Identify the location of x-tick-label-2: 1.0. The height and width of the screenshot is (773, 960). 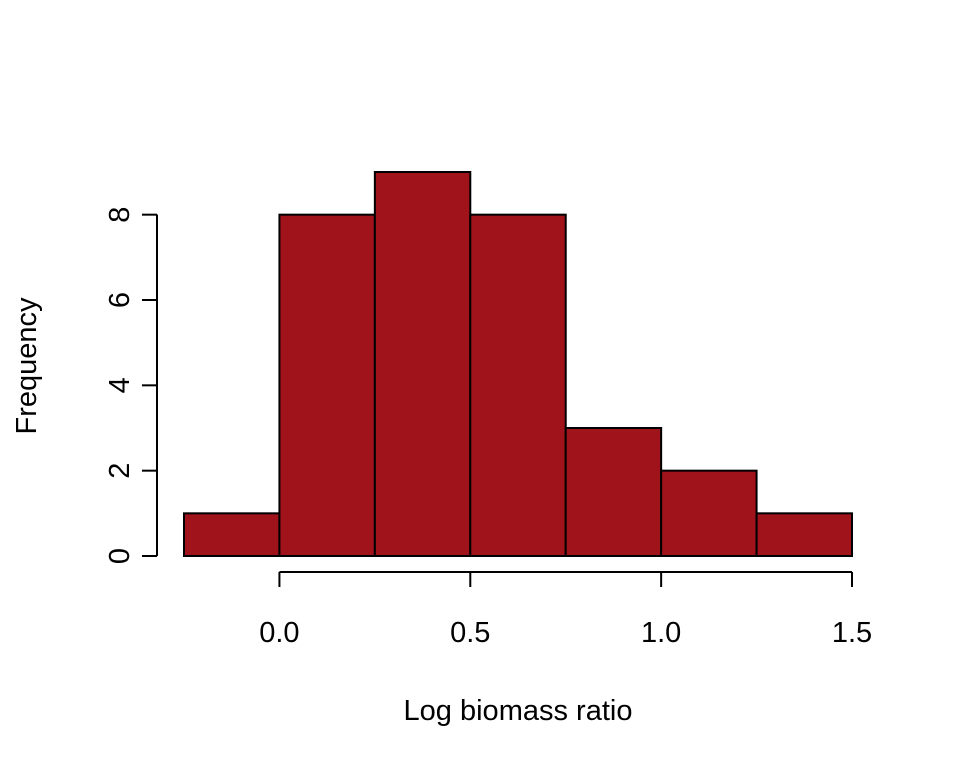
(661, 633).